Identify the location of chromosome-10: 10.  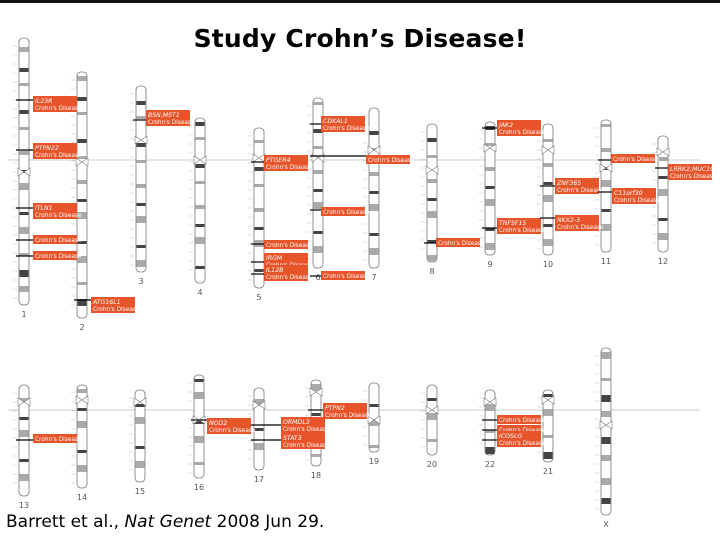
(546, 196).